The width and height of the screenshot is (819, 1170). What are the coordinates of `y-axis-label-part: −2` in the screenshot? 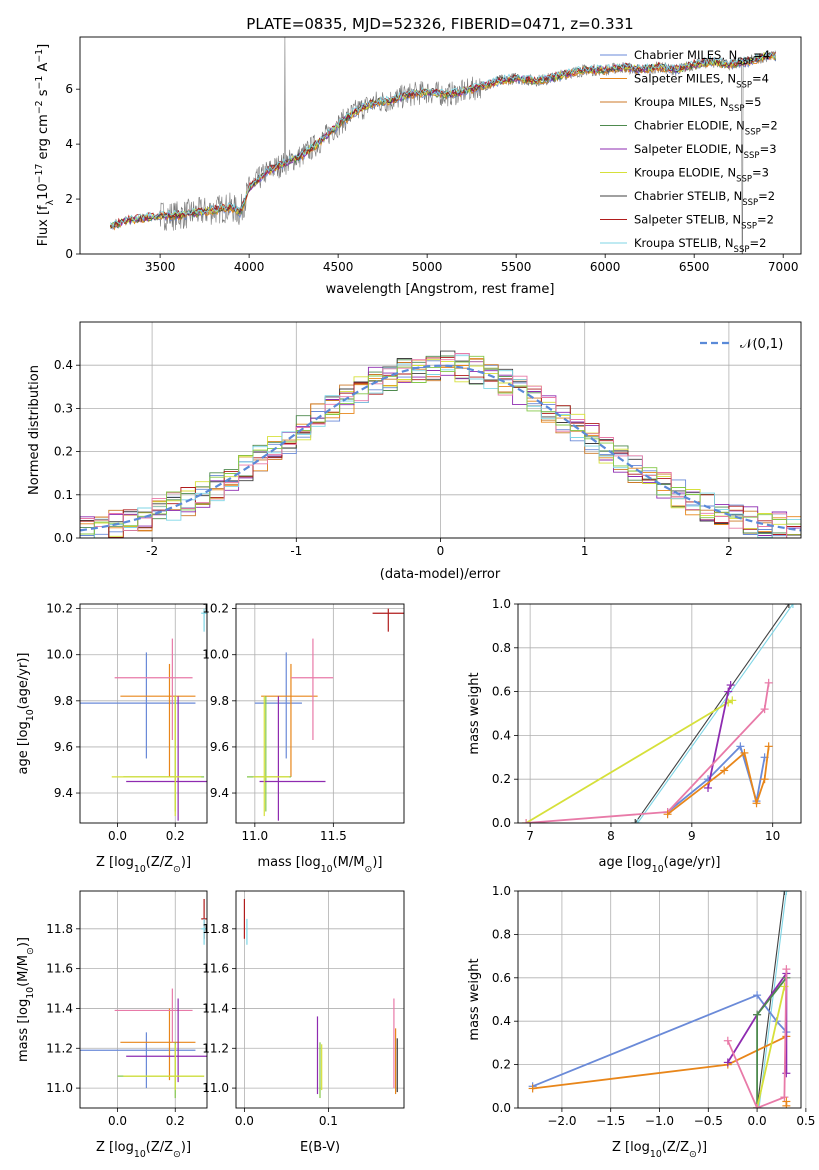 It's located at (39, 107).